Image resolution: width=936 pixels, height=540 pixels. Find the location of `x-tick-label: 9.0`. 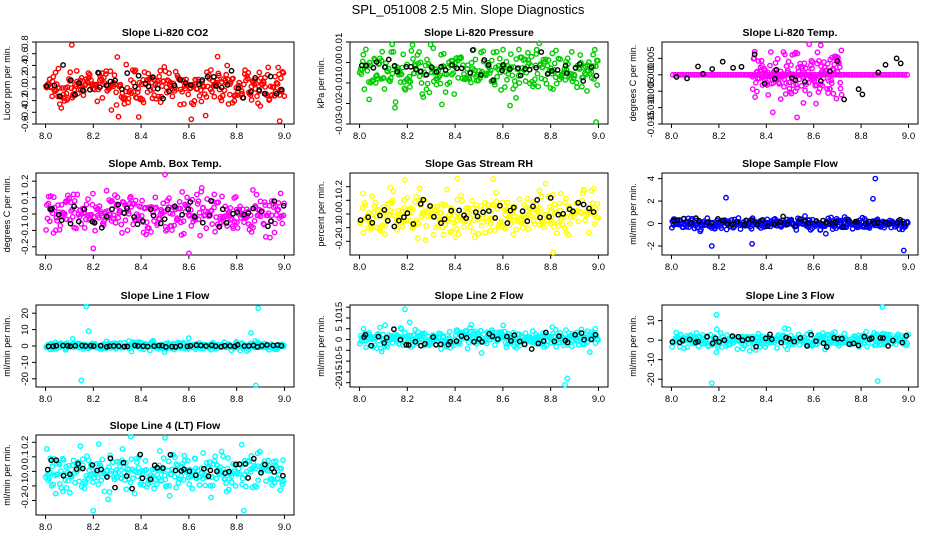

x-tick-label: 9.0 is located at coordinates (598, 136).